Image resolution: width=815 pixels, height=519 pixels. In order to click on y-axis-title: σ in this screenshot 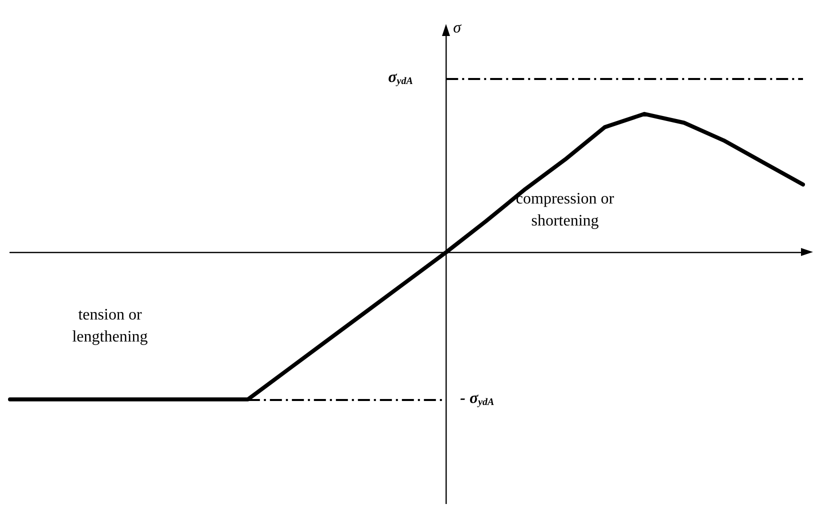, I will do `click(457, 28)`.